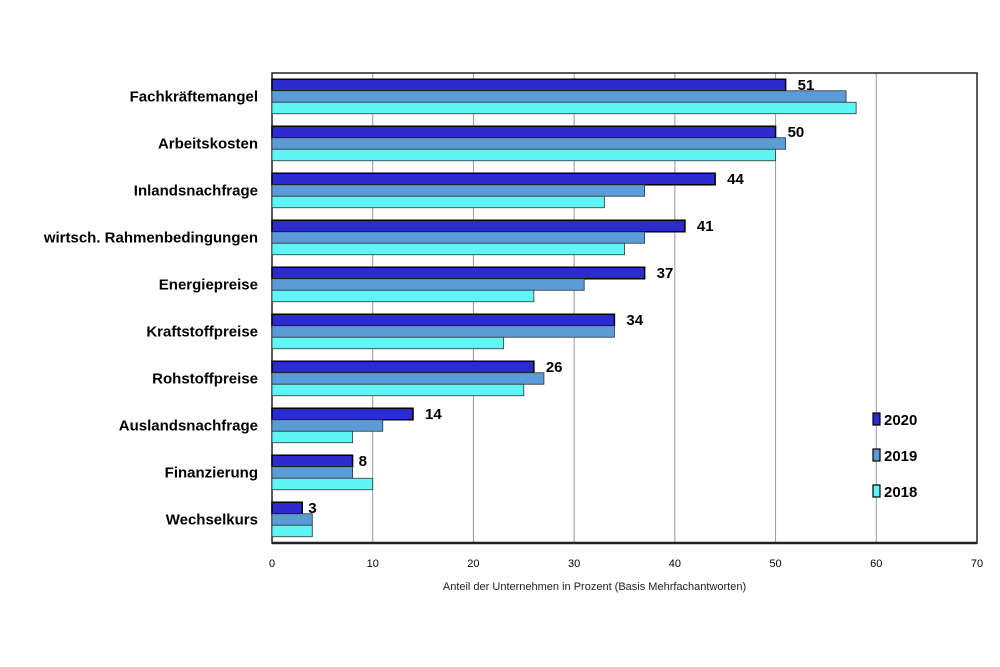 The width and height of the screenshot is (1000, 667). I want to click on data-label: 14, so click(433, 414).